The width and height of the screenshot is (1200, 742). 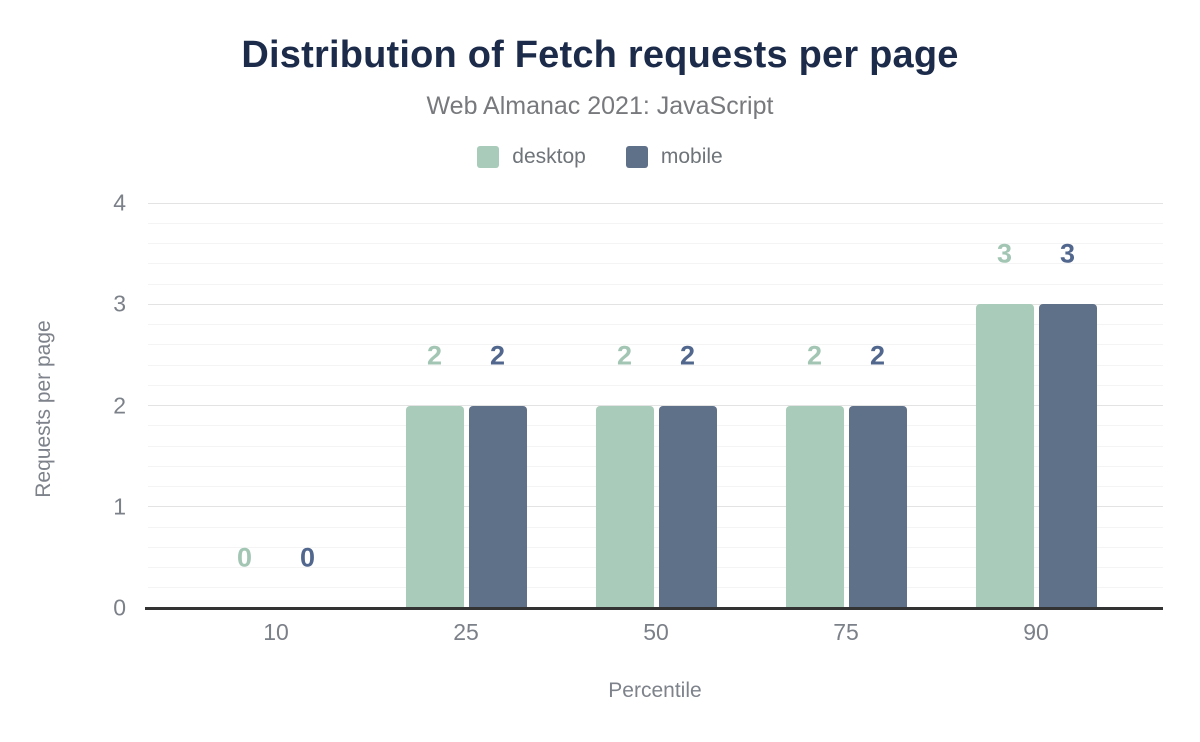 I want to click on x-tick-label: 50, so click(x=656, y=632).